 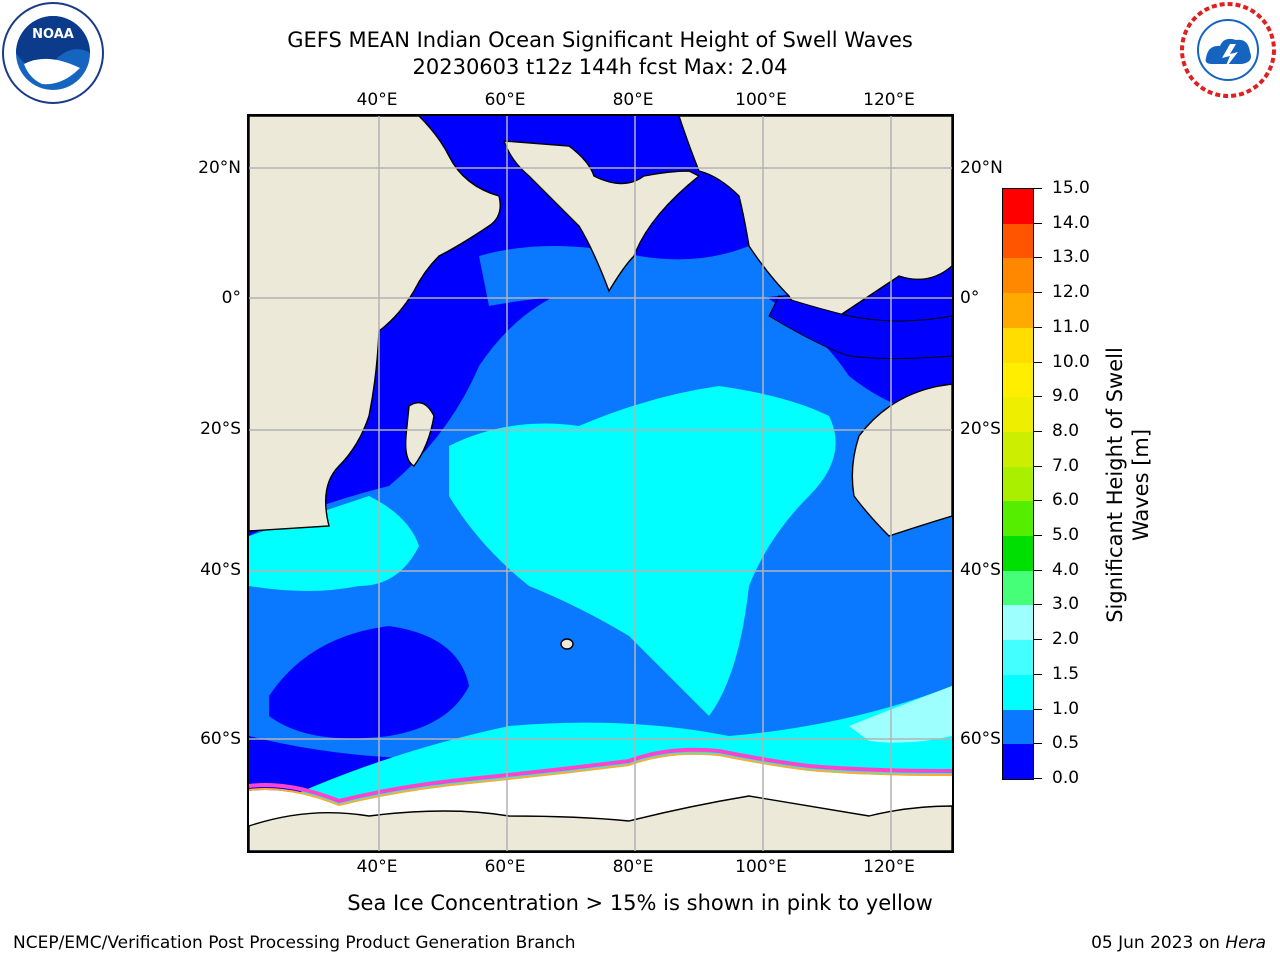 I want to click on colorbar-tick-label: 7.0, so click(x=1066, y=465).